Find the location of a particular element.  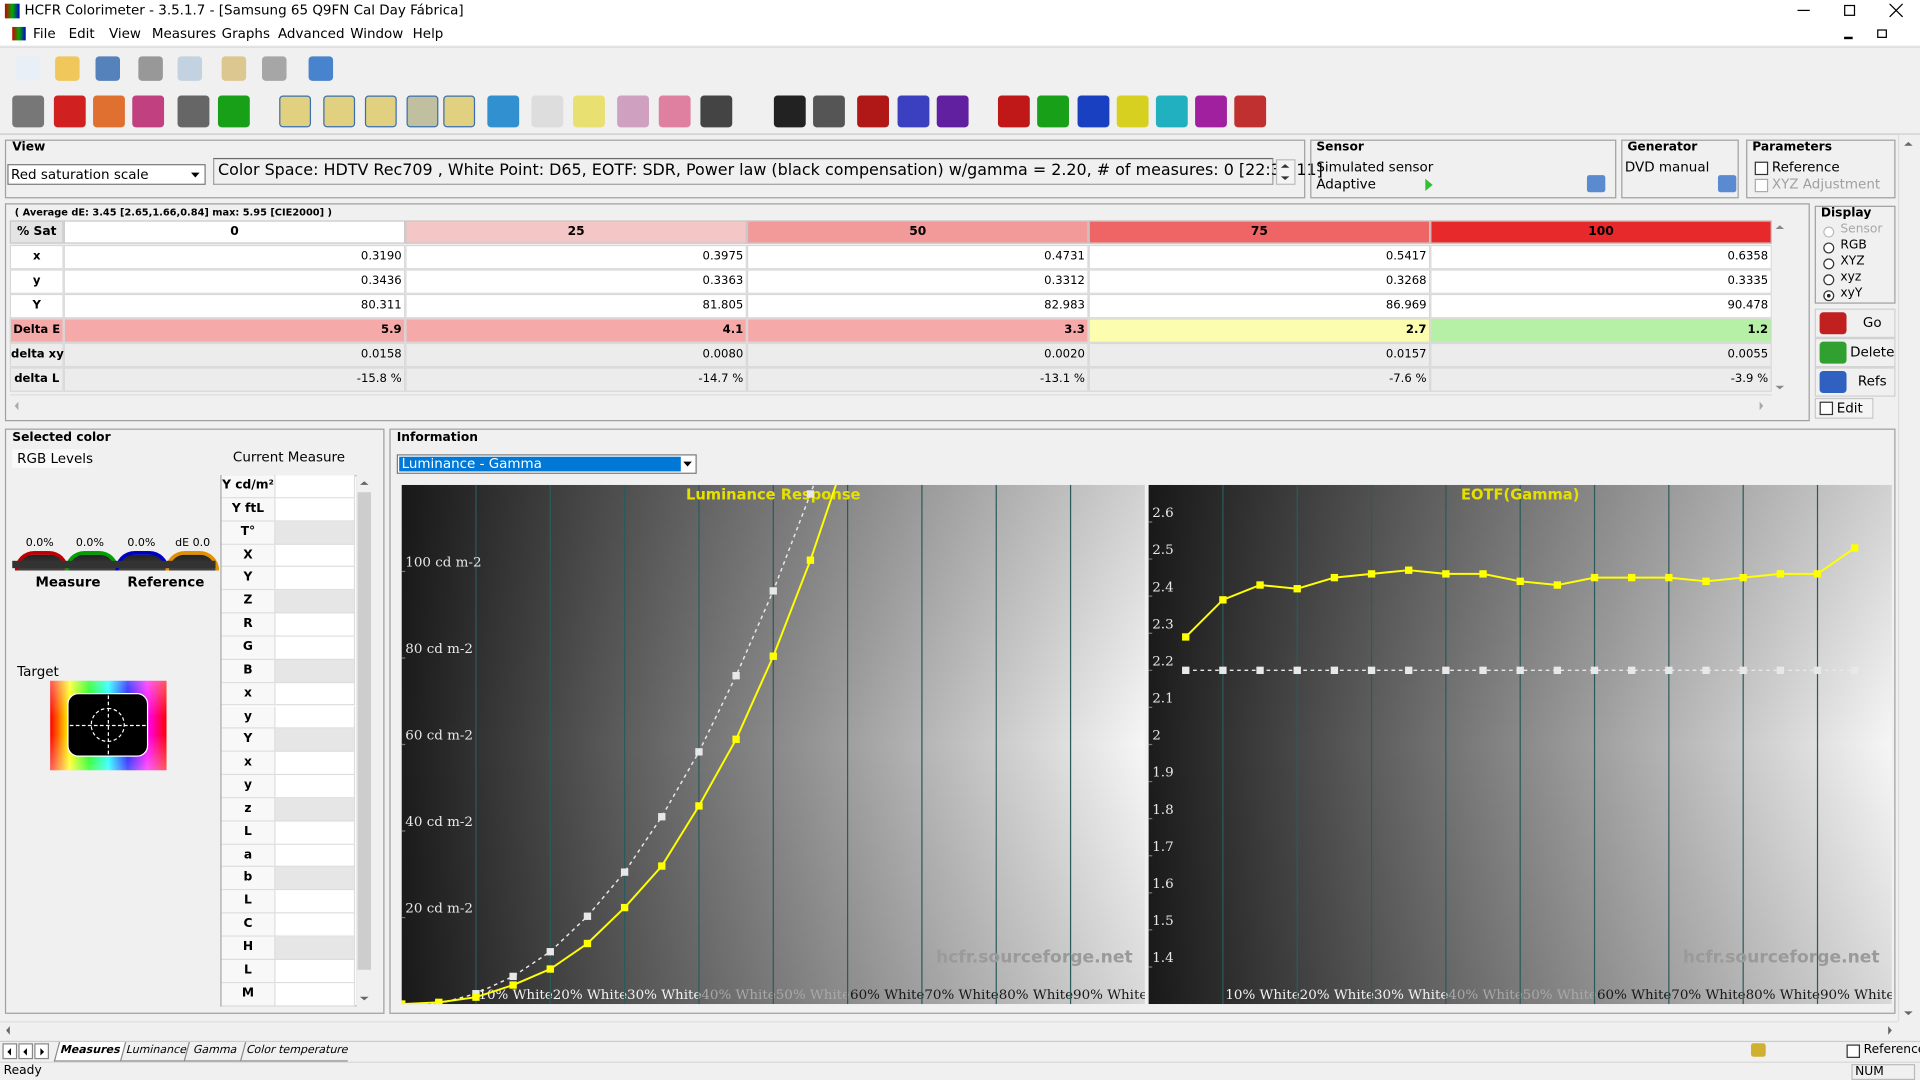

table-cell: 0.0055 is located at coordinates (1601, 355).